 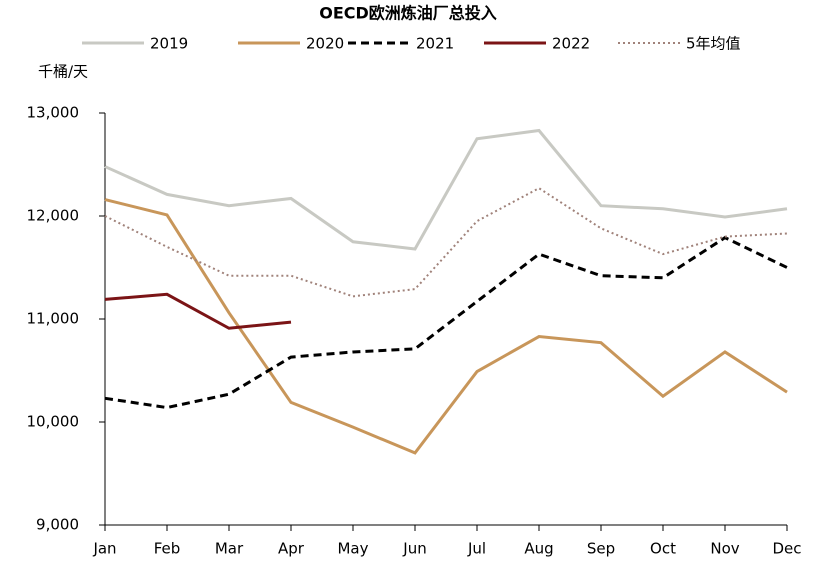 What do you see at coordinates (63, 72) in the screenshot?
I see `y-axis-label: 千桶/天` at bounding box center [63, 72].